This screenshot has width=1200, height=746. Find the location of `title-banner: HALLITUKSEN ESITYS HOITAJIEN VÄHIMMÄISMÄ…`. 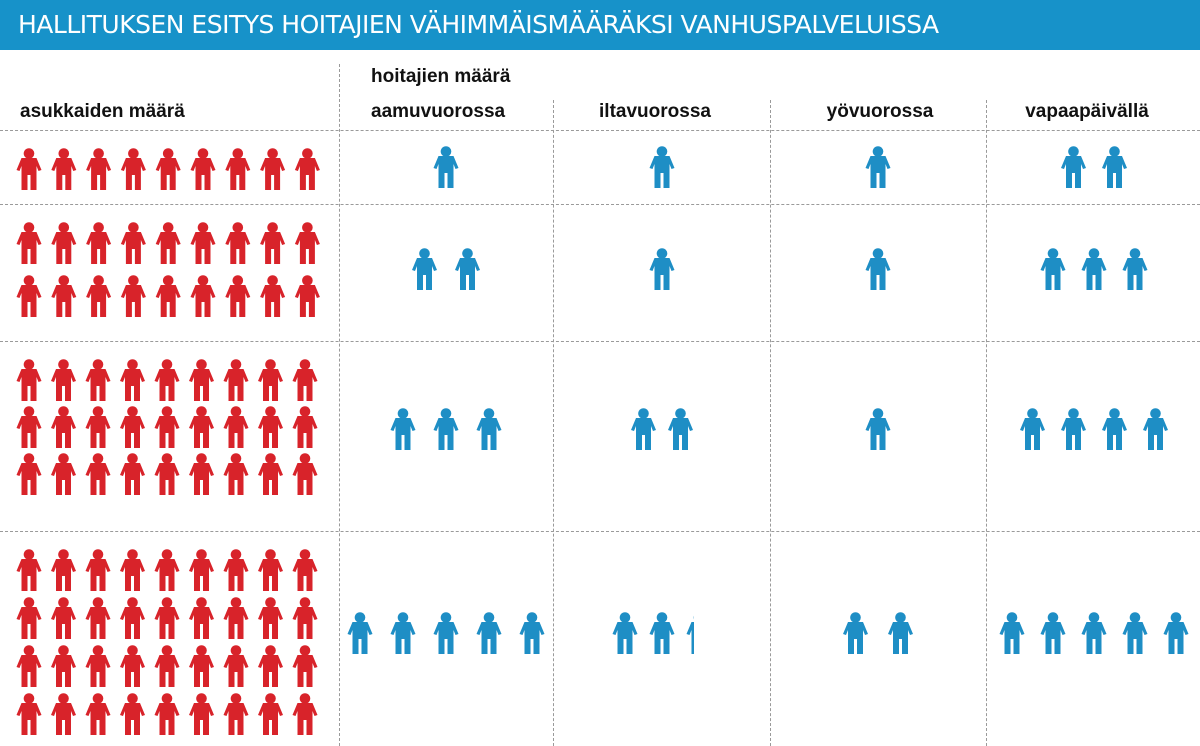

title-banner: HALLITUKSEN ESITYS HOITAJIEN VÄHIMMÄISMÄ… is located at coordinates (600, 25).